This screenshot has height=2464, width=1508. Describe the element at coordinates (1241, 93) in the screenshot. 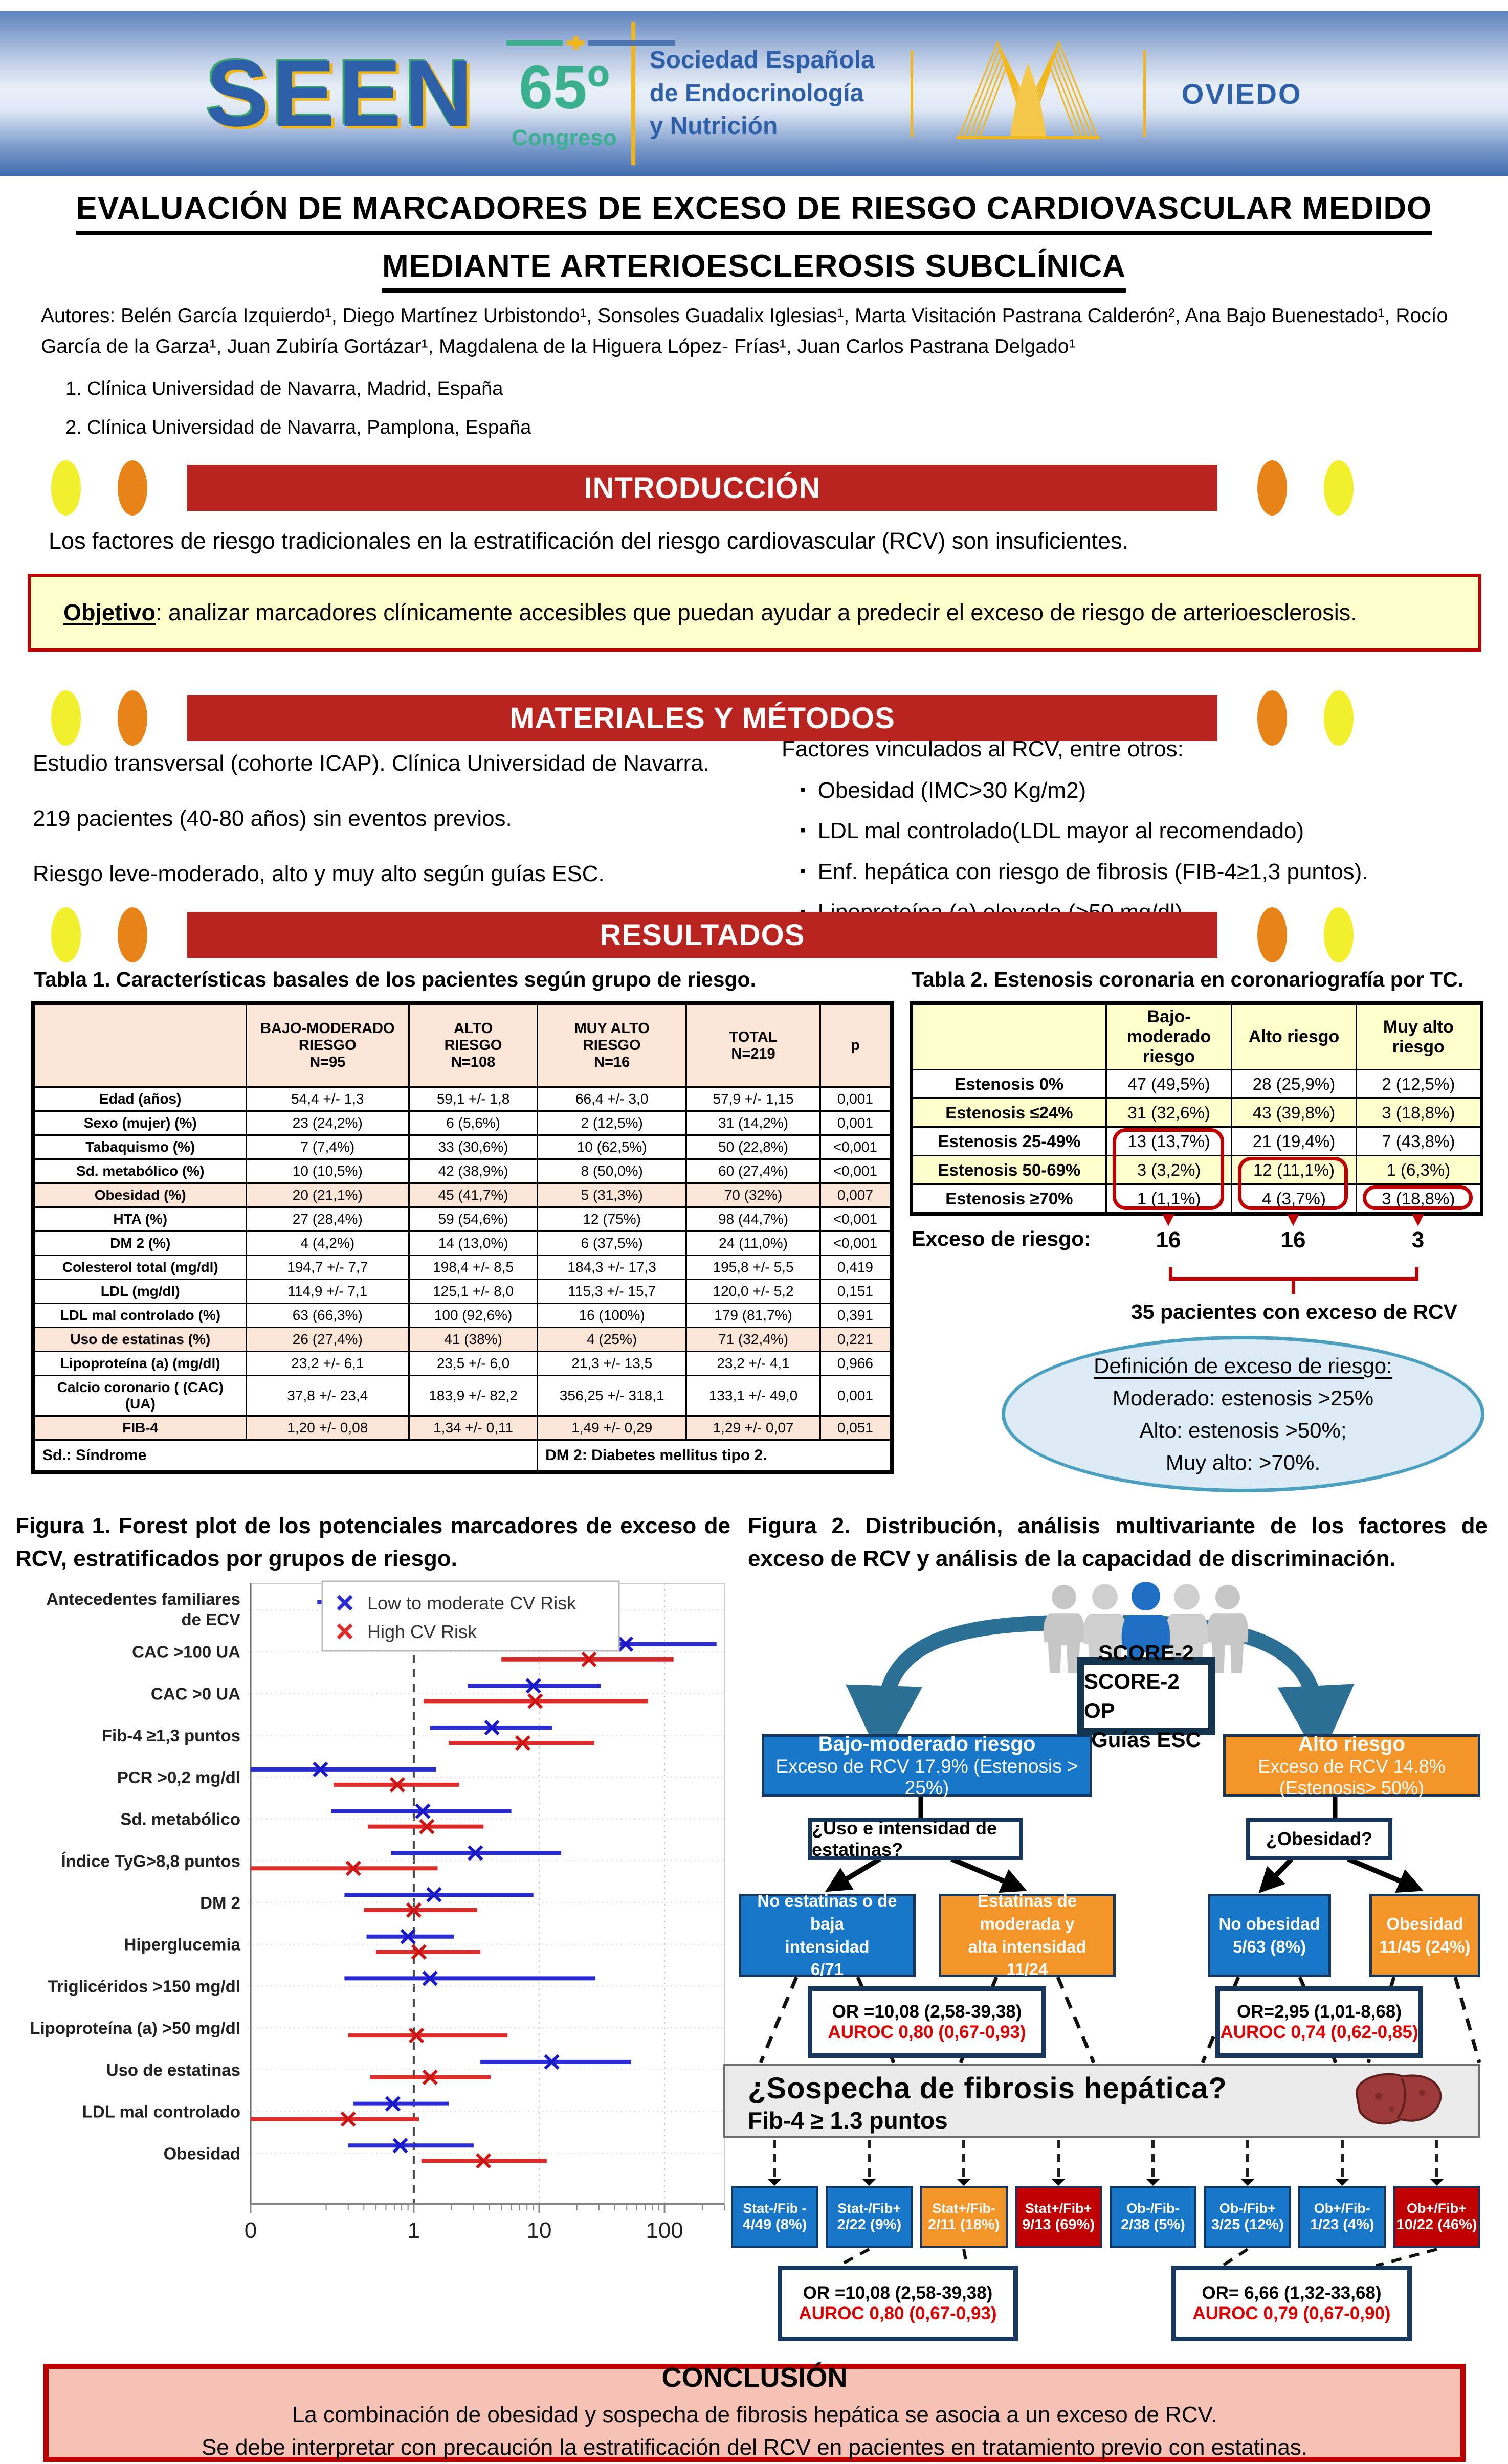

I see `city-name: OVIEDO` at that location.